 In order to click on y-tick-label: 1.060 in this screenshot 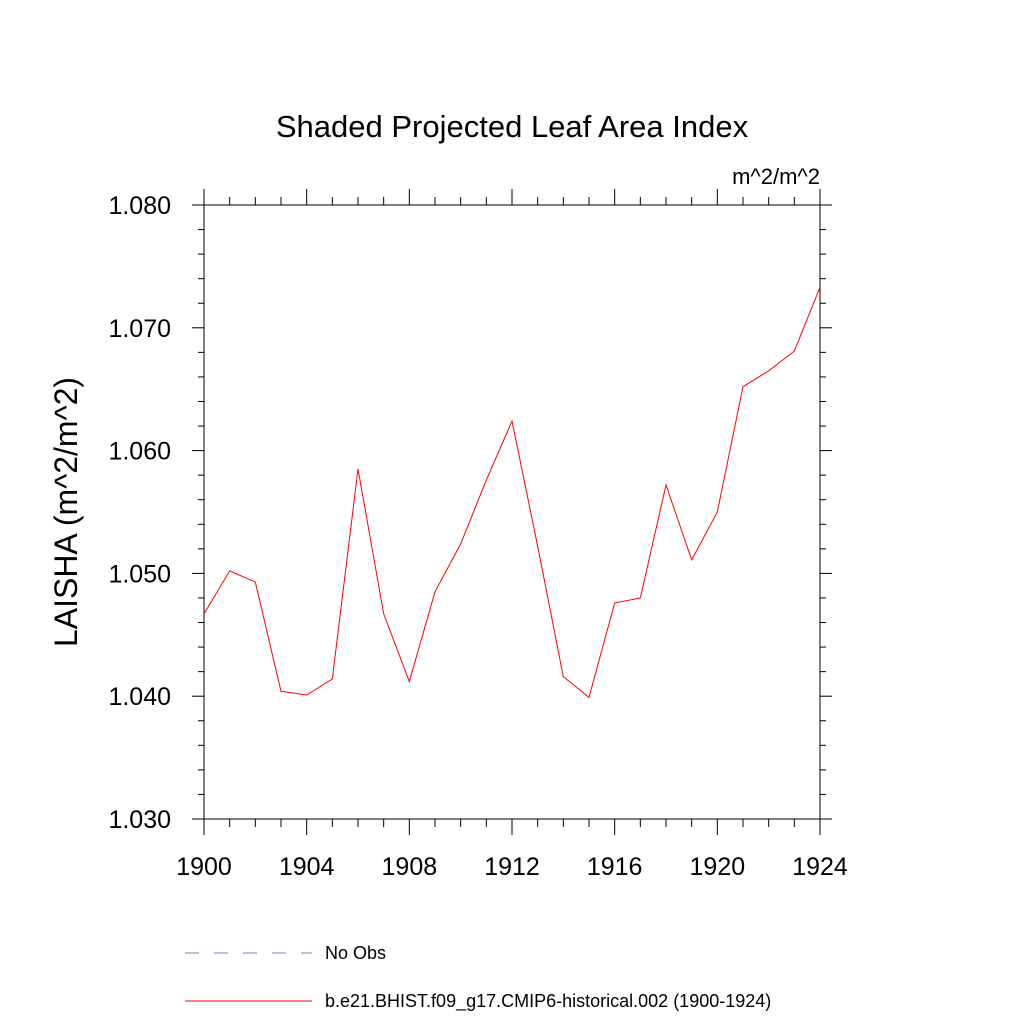, I will do `click(139, 452)`.